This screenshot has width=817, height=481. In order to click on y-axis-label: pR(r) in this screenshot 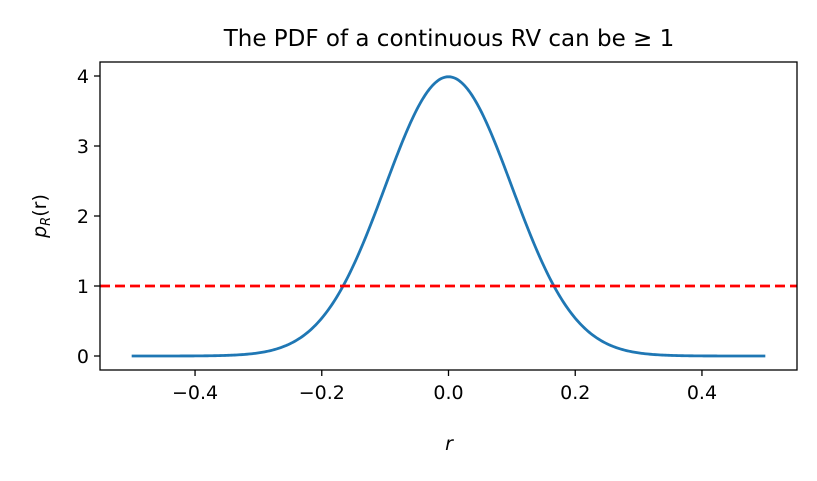, I will do `click(41, 216)`.